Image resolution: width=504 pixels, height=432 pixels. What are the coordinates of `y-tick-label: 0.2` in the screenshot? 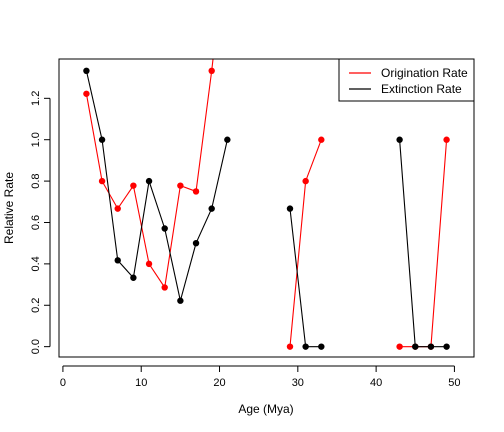 It's located at (36, 305).